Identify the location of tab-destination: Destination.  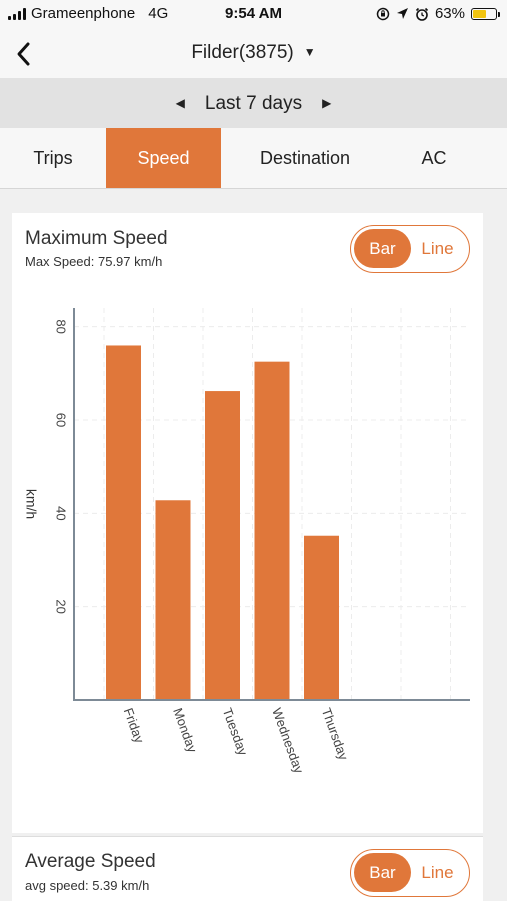
(305, 158).